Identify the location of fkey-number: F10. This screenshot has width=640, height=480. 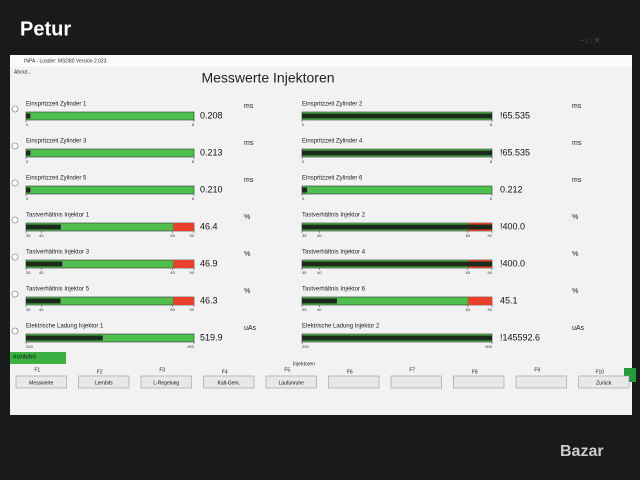
(599, 372).